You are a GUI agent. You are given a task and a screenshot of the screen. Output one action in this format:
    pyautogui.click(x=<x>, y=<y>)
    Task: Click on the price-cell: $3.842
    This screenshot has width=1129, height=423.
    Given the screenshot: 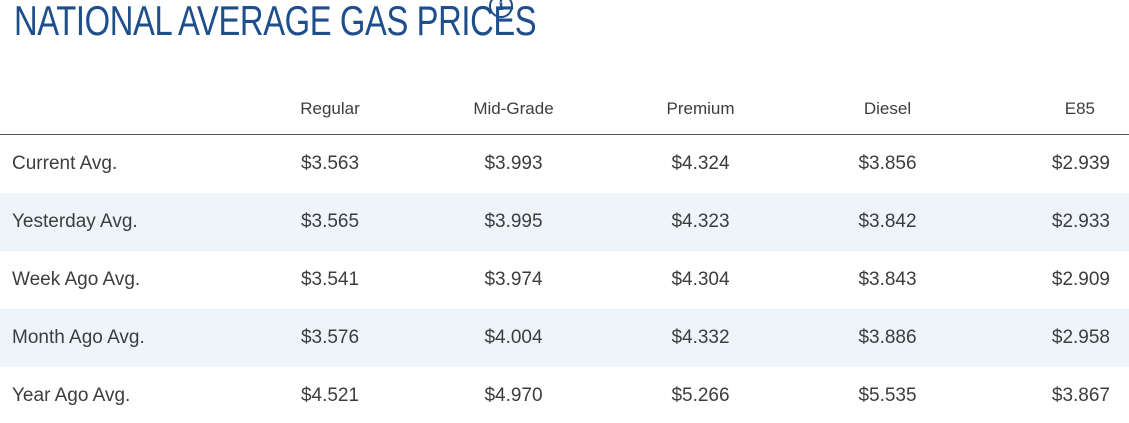 What is the action you would take?
    pyautogui.click(x=887, y=221)
    